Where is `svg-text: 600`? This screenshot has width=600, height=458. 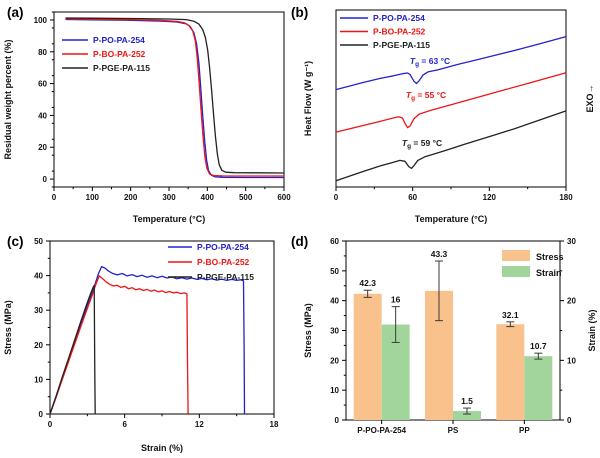
svg-text: 600 is located at coordinates (284, 197).